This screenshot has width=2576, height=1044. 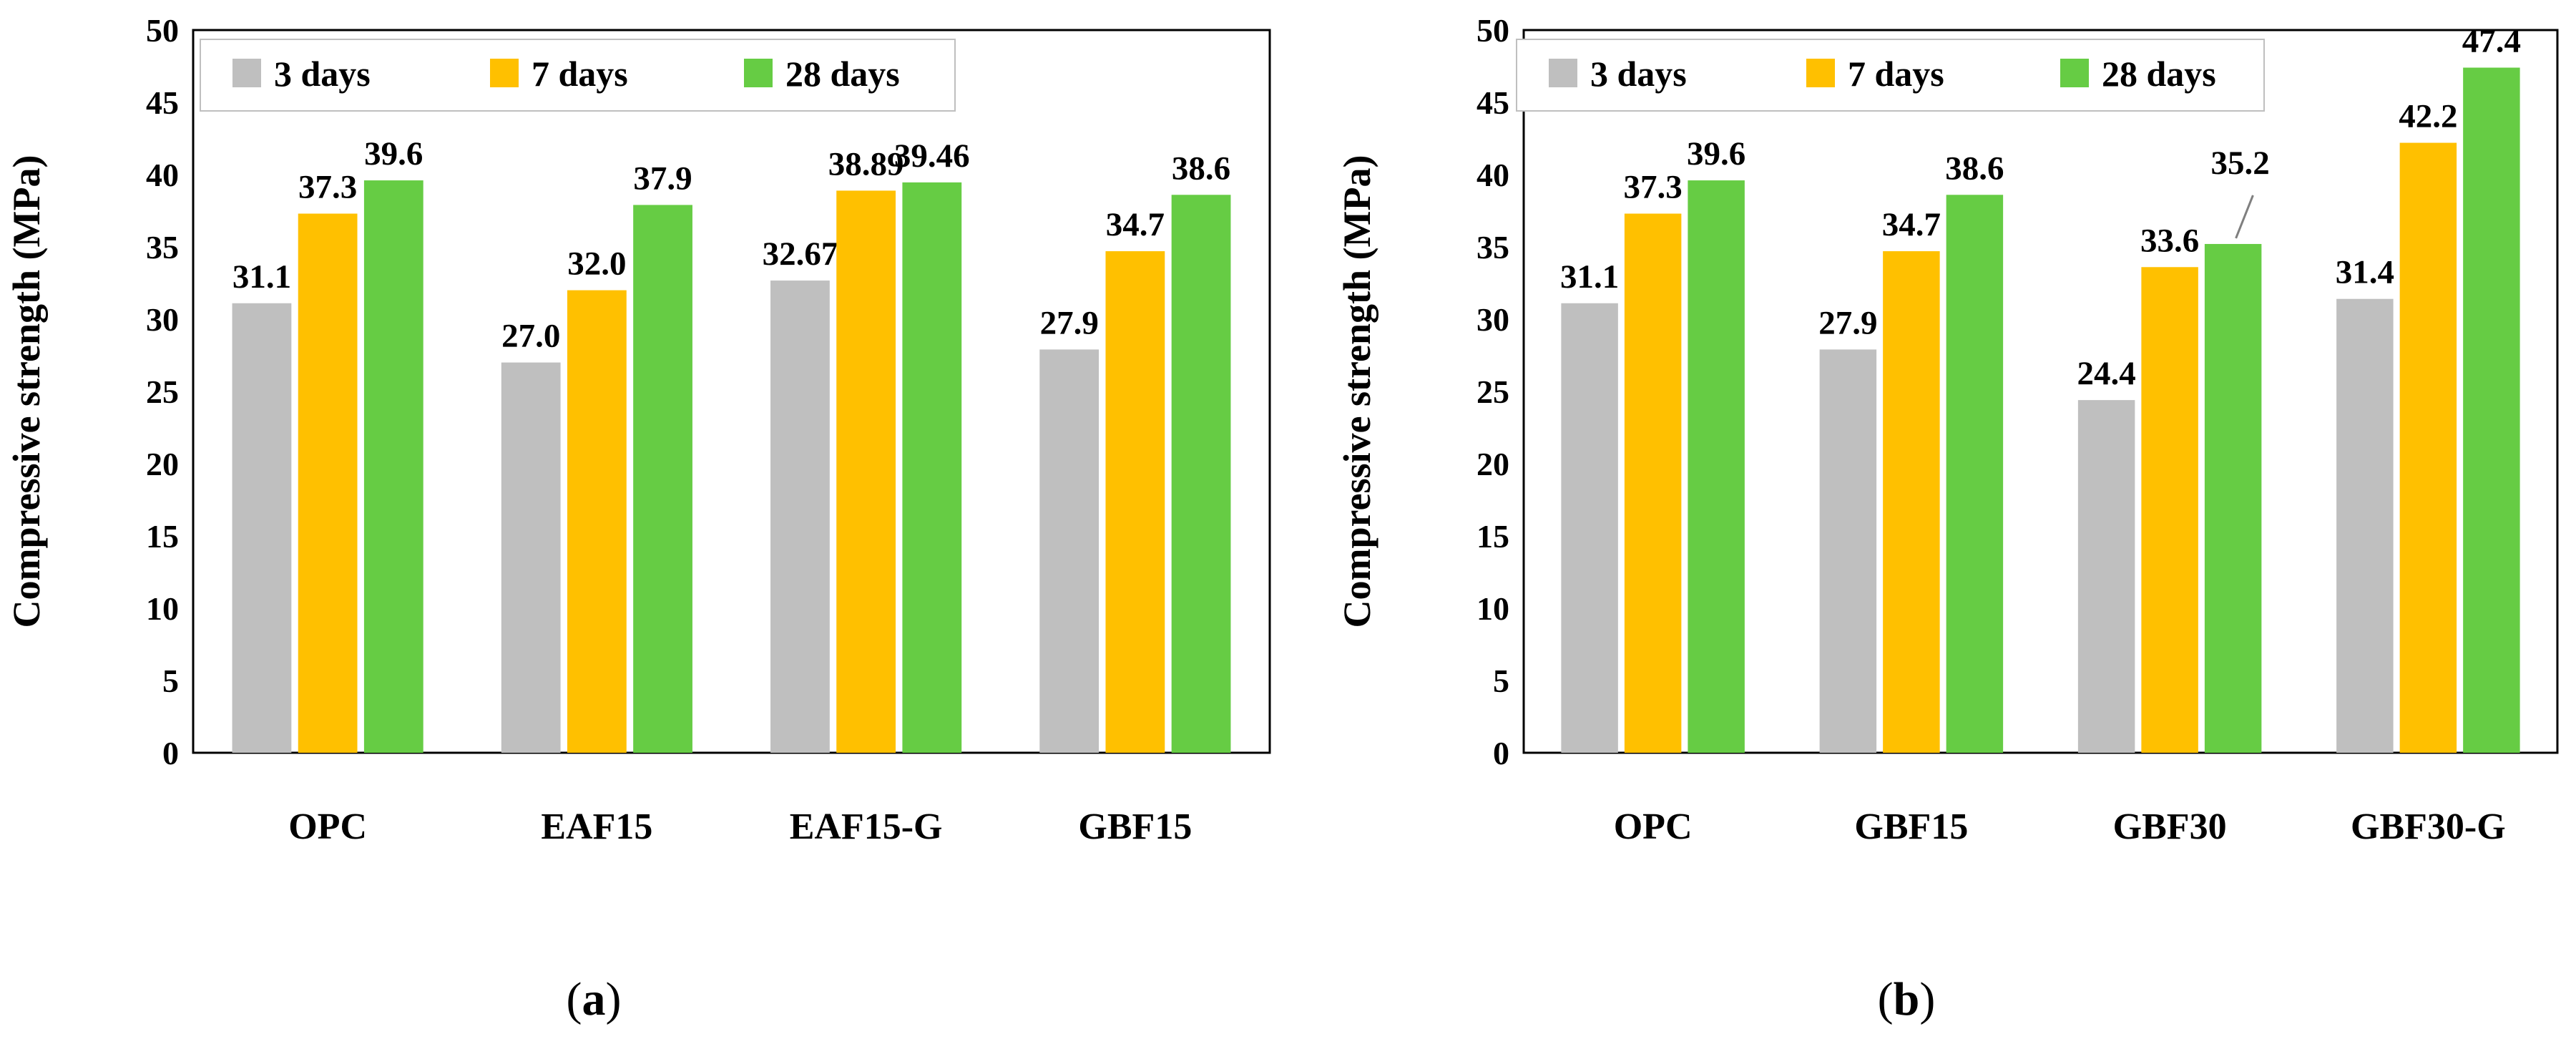 I want to click on bar-7-days-GBF30, so click(x=2169, y=510).